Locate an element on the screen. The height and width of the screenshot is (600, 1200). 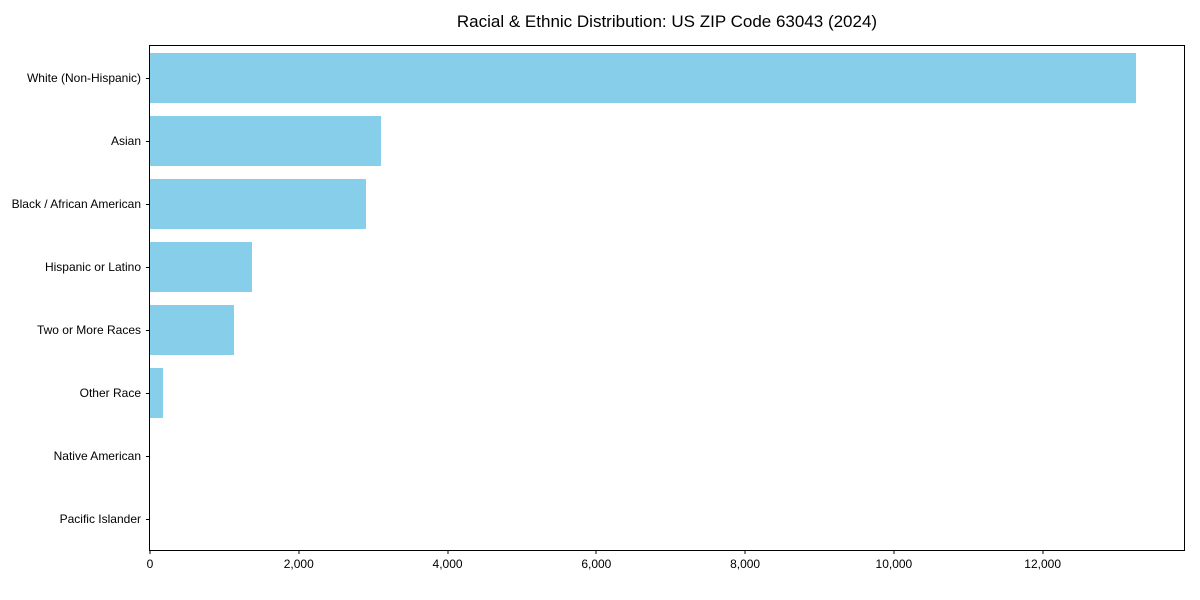
y-tick-label: Asian is located at coordinates (125, 140).